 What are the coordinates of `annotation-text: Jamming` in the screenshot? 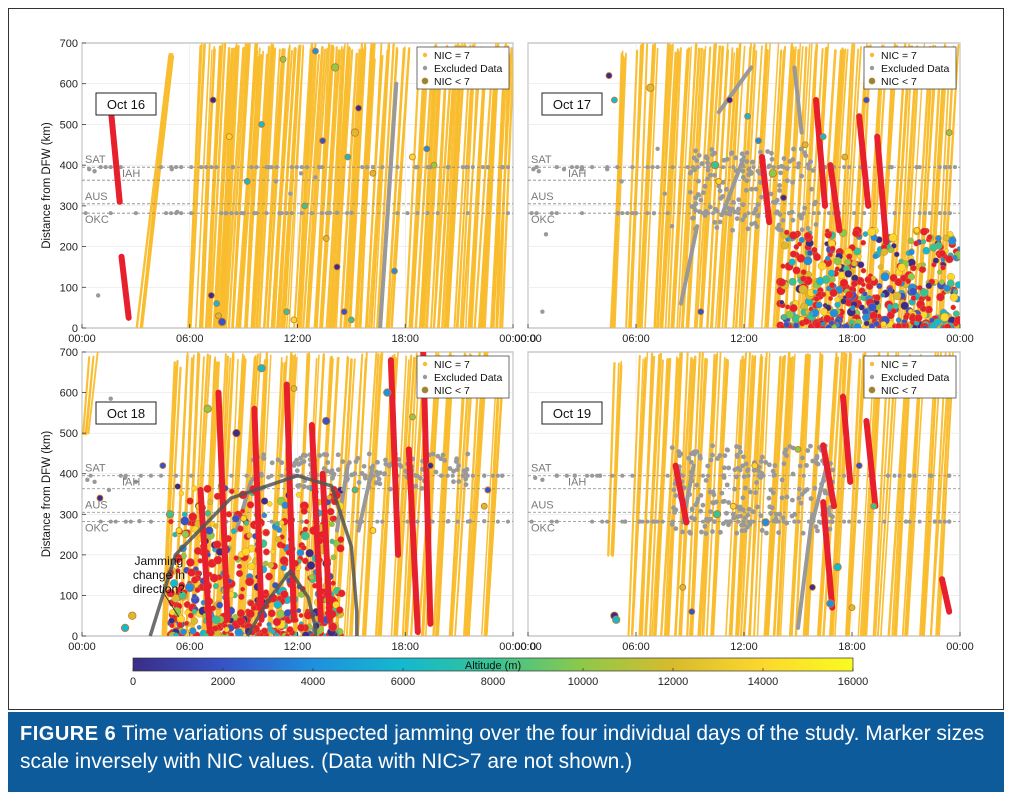 It's located at (159, 561).